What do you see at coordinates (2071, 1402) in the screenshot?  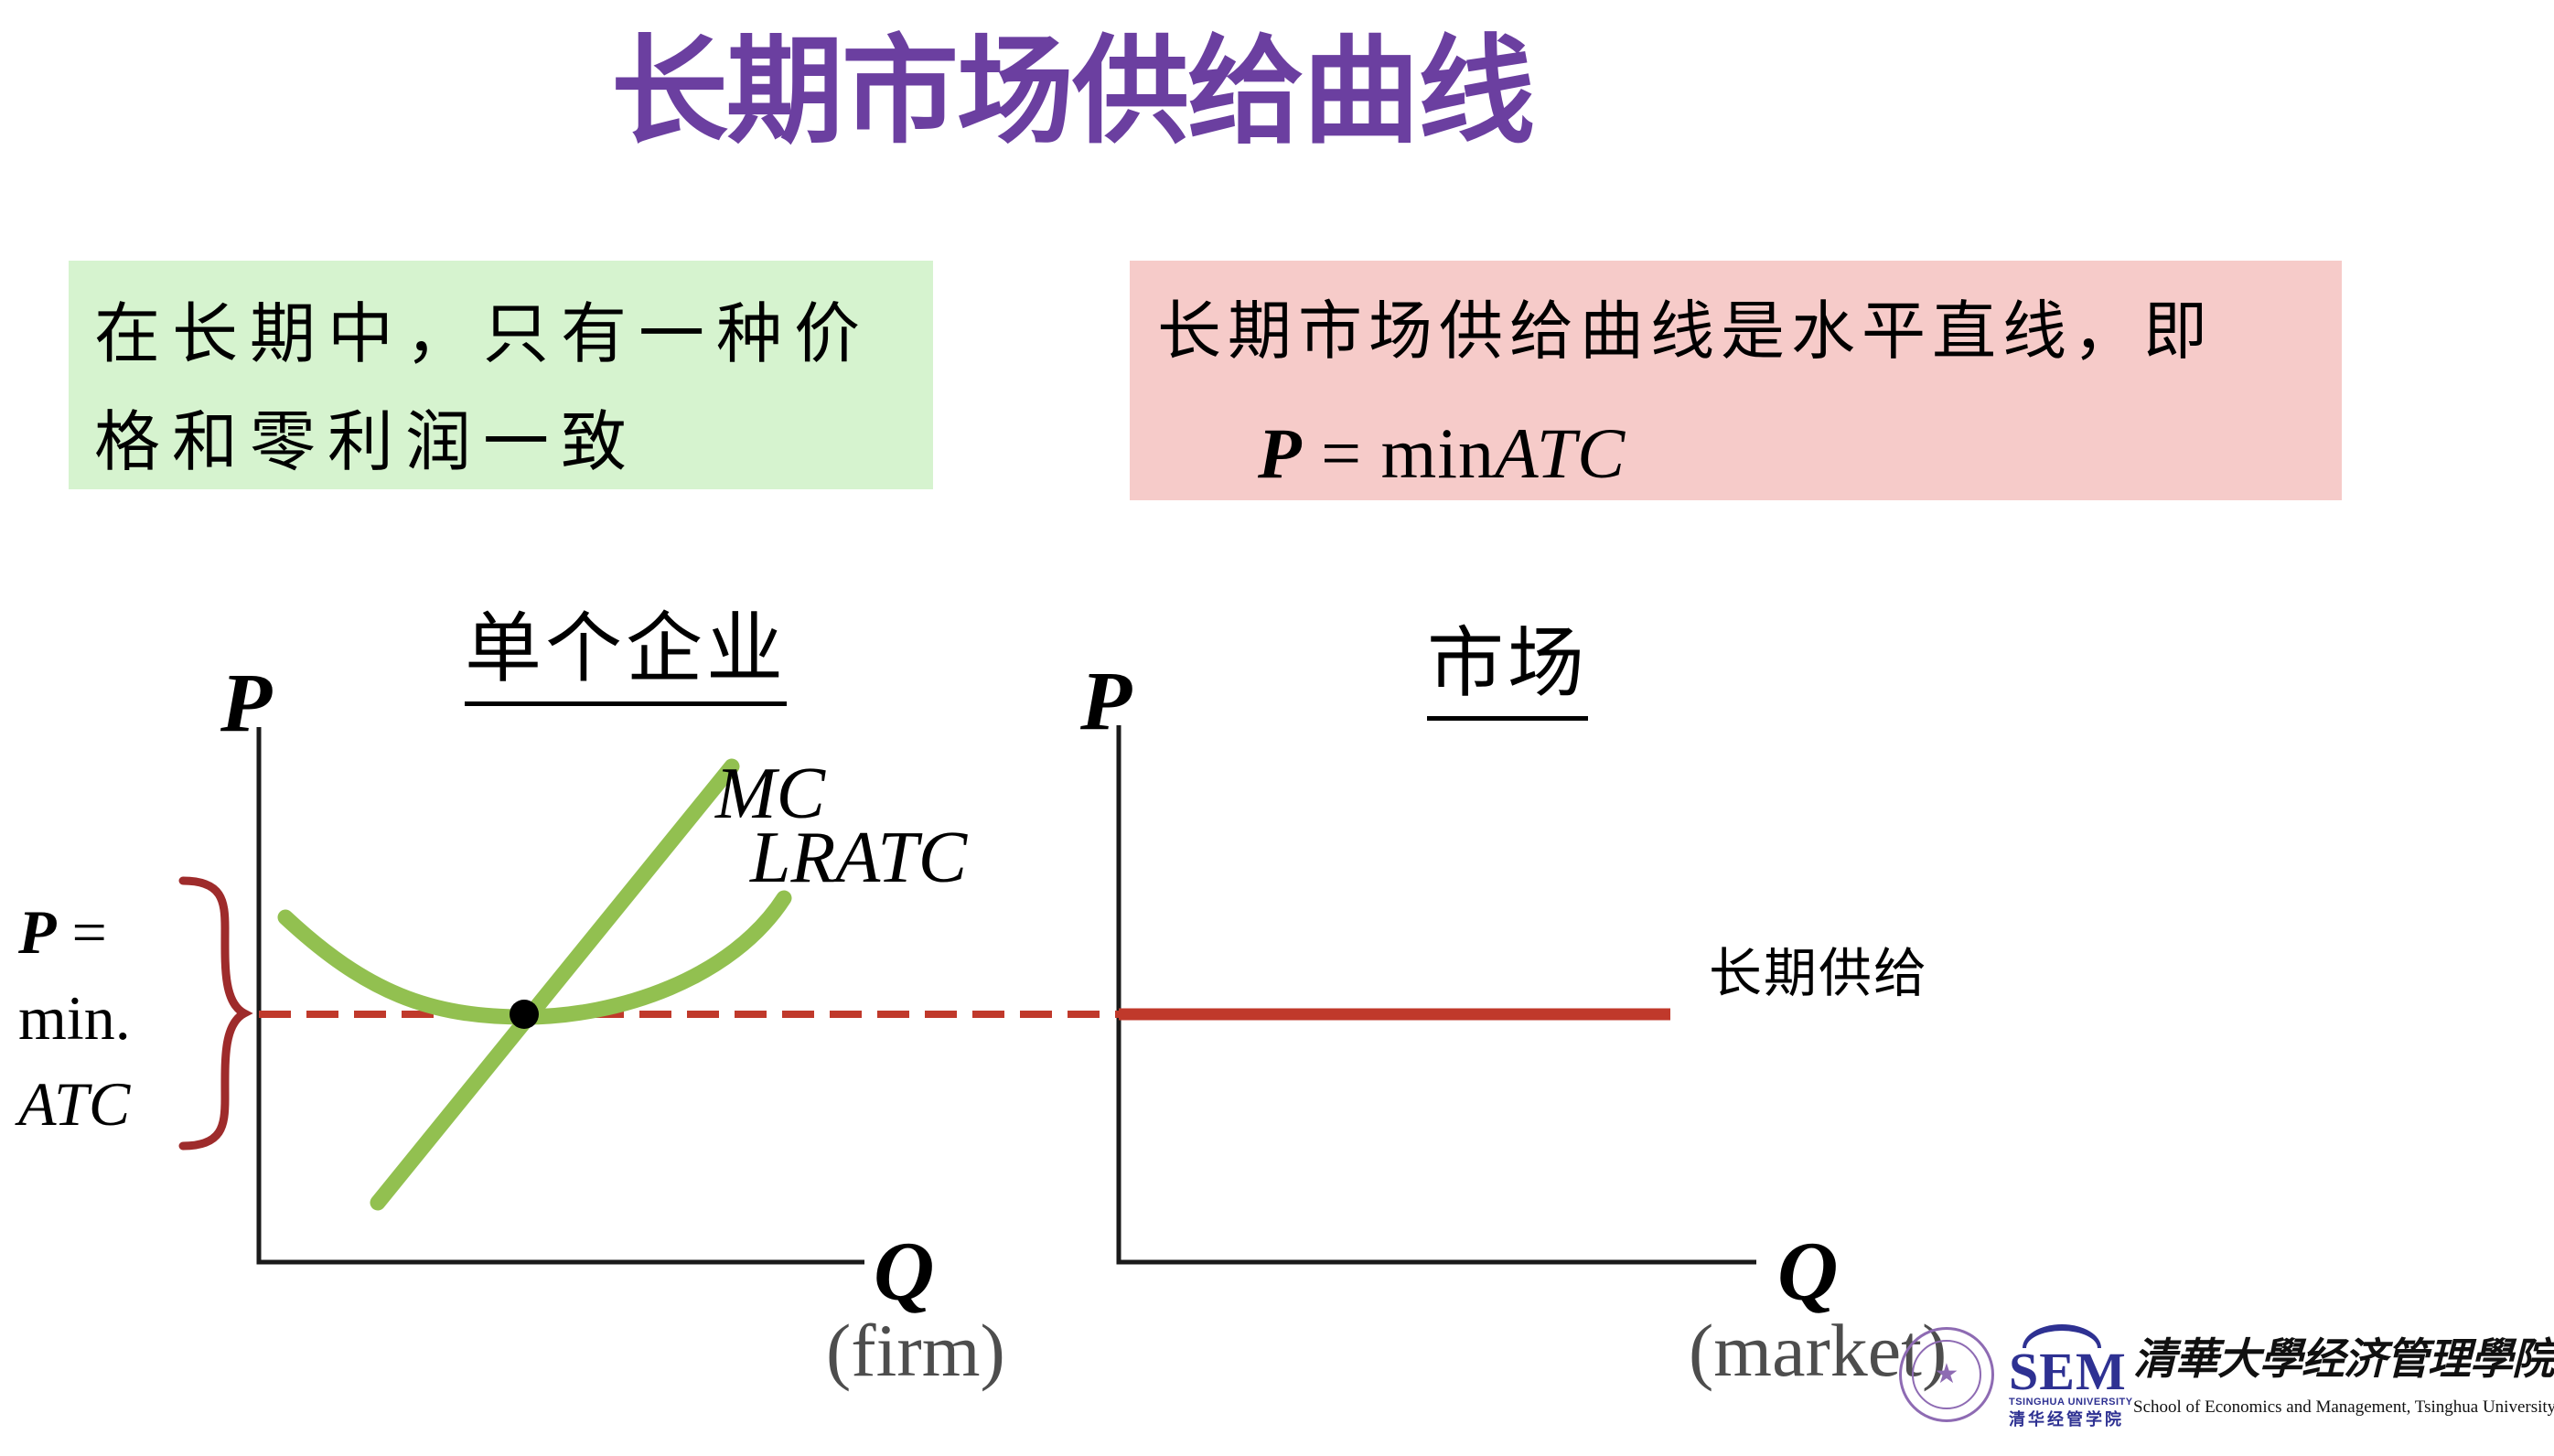 I see `sem-university-line: TSINGHUA UNIVERSITY` at bounding box center [2071, 1402].